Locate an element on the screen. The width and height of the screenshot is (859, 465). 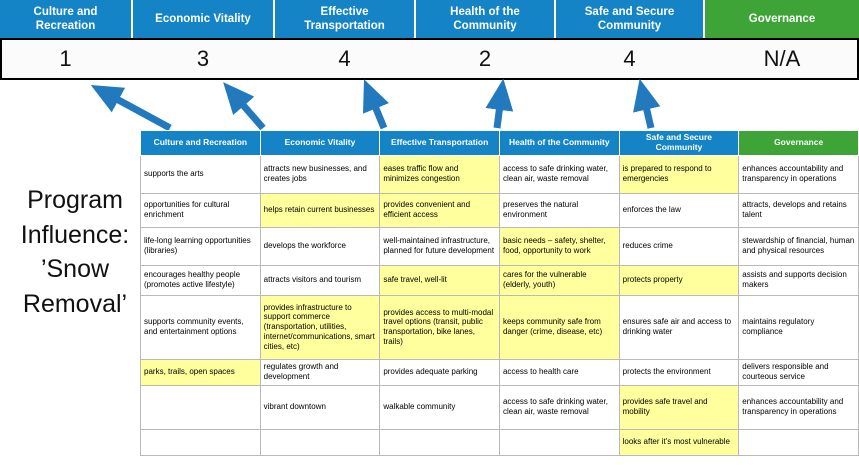
matrix-cell: opportunities for cultural enrichment is located at coordinates (200, 210).